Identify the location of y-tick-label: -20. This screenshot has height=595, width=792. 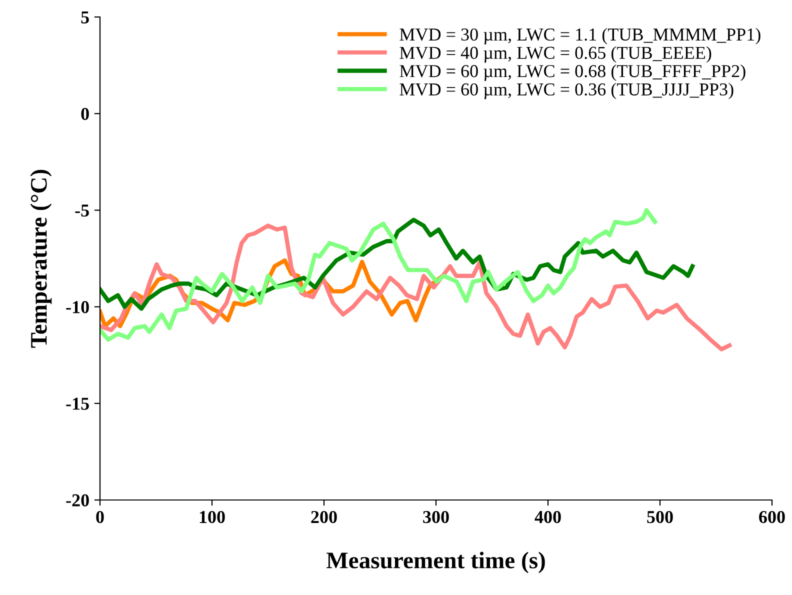
(77, 500).